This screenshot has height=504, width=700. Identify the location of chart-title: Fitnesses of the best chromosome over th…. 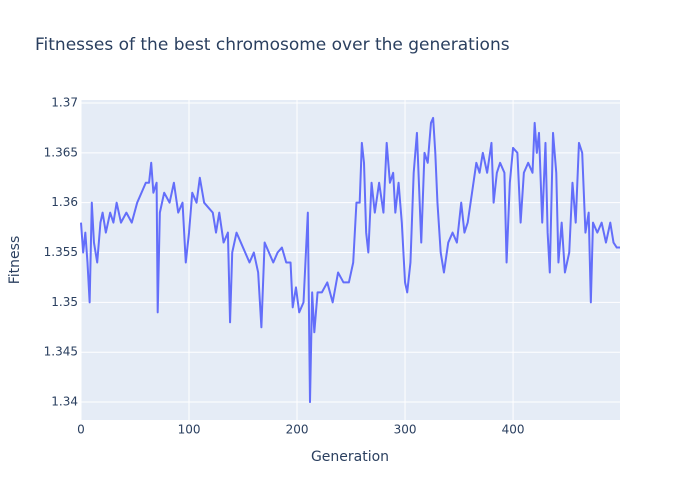
(272, 45).